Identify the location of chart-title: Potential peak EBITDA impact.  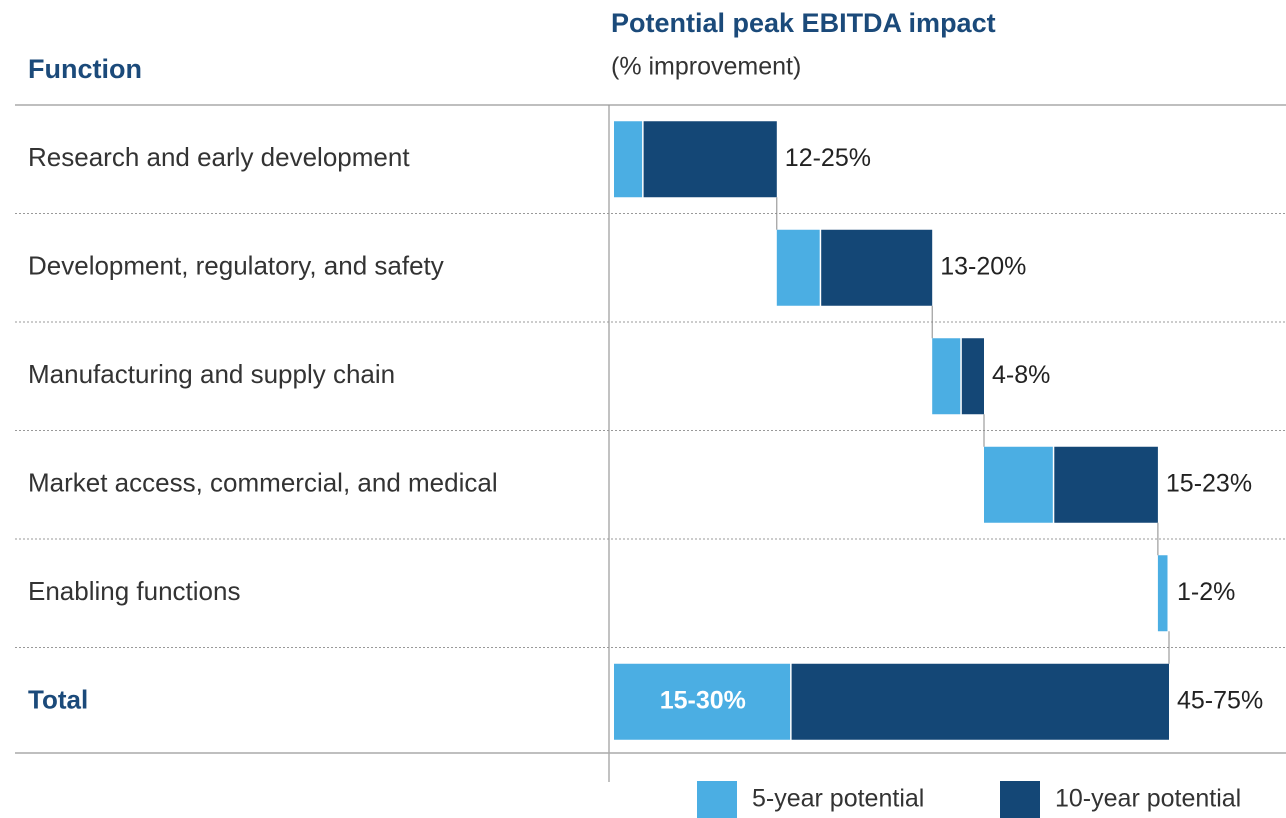
(803, 23).